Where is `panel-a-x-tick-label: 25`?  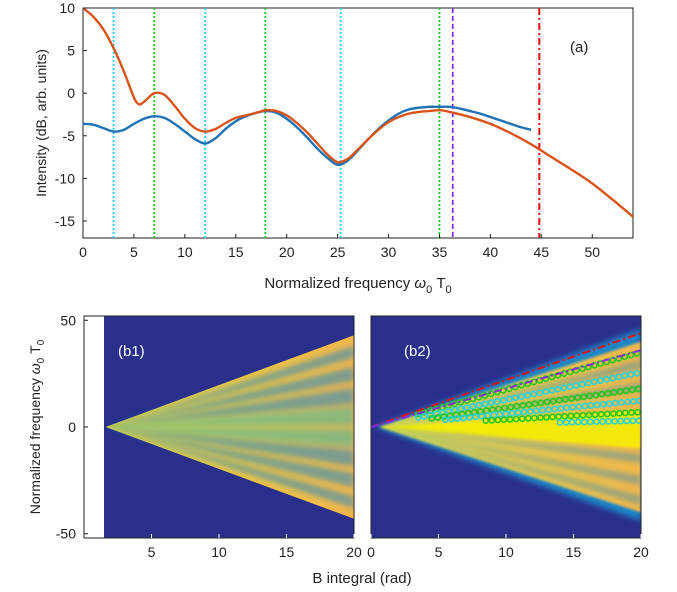
panel-a-x-tick-label: 25 is located at coordinates (338, 252).